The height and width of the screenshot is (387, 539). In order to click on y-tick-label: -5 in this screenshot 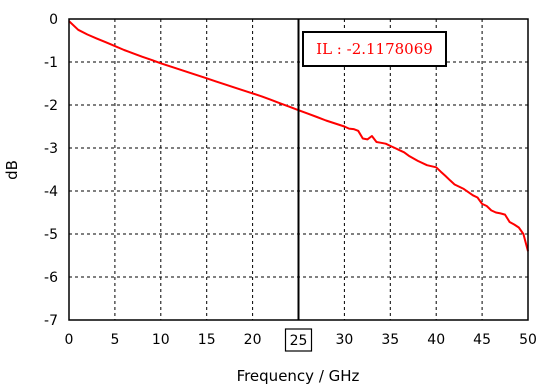, I will do `click(51, 235)`.